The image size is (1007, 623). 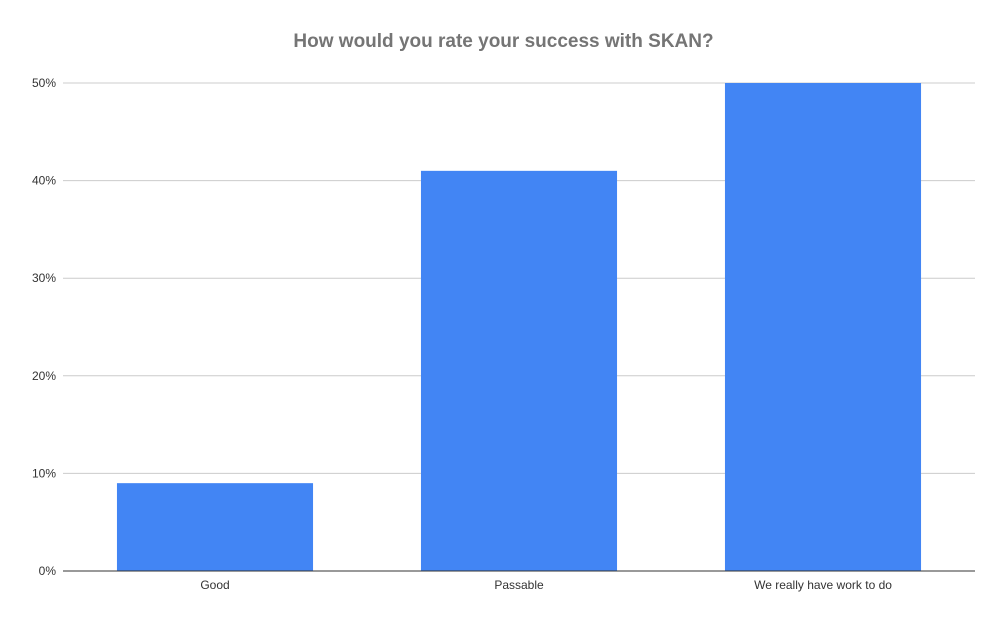 What do you see at coordinates (44, 83) in the screenshot?
I see `y-tick-label: 50%` at bounding box center [44, 83].